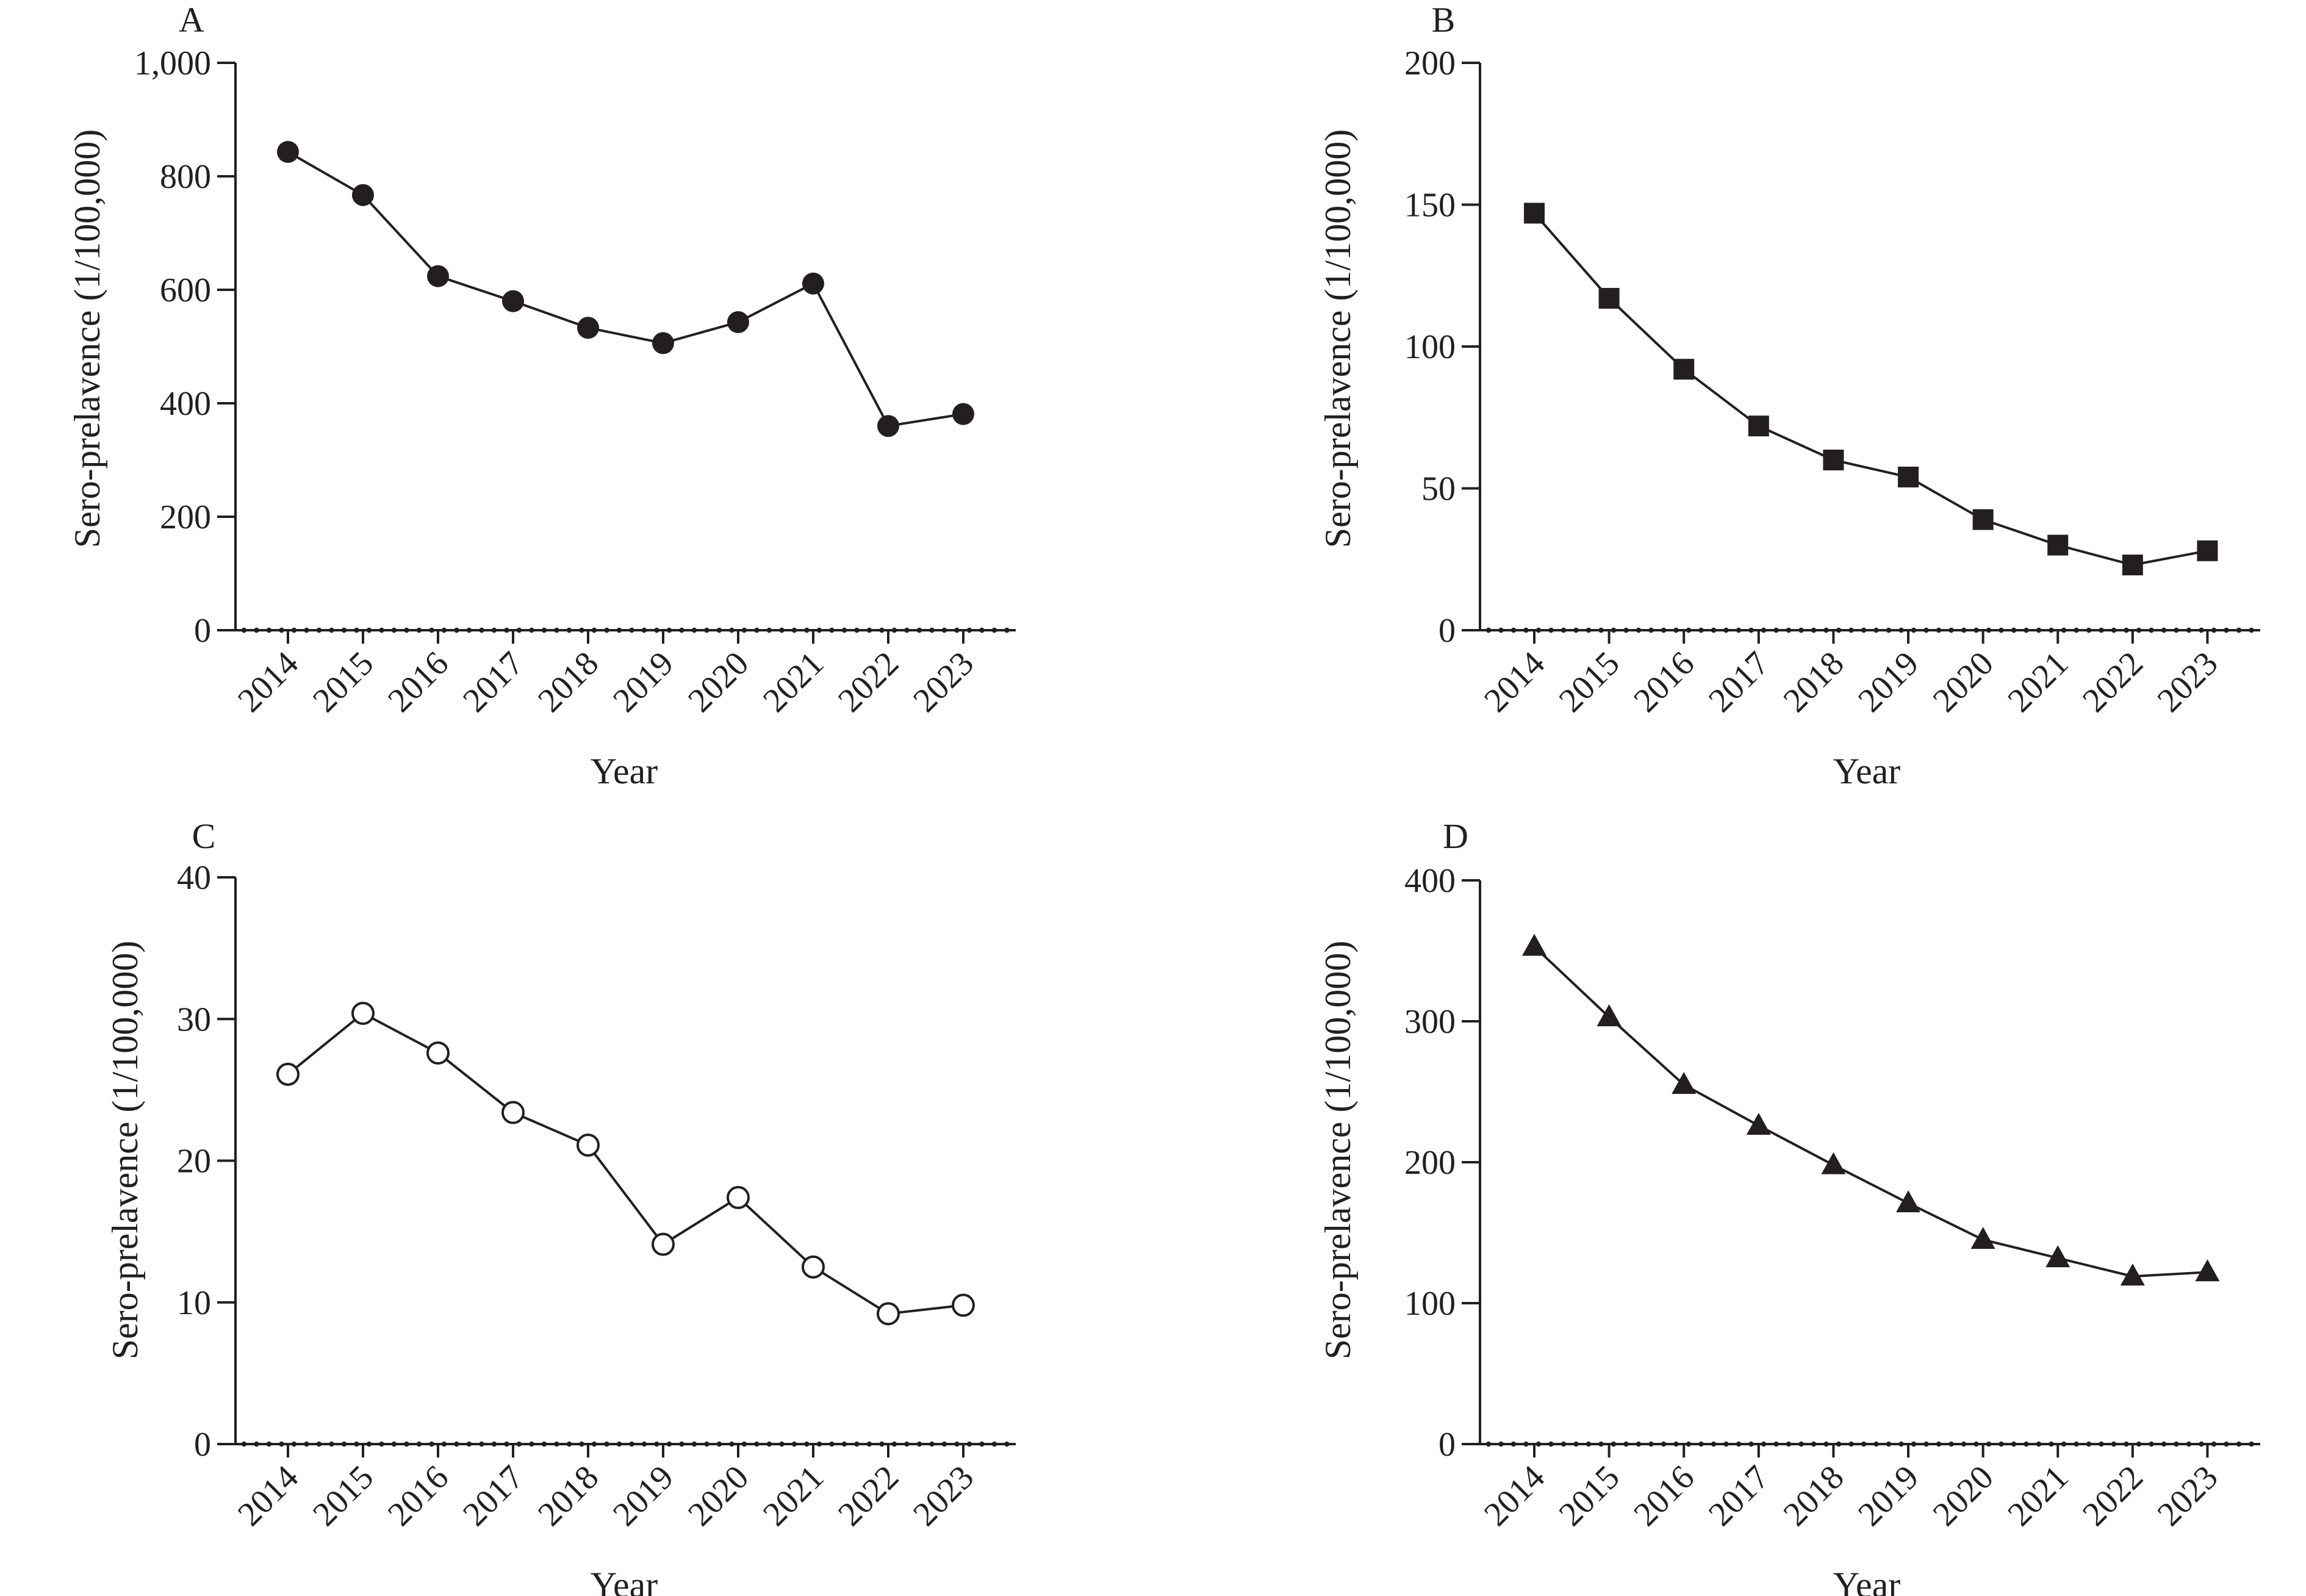 The image size is (2306, 1596). Describe the element at coordinates (1455, 836) in the screenshot. I see `panel-d-label: D` at that location.